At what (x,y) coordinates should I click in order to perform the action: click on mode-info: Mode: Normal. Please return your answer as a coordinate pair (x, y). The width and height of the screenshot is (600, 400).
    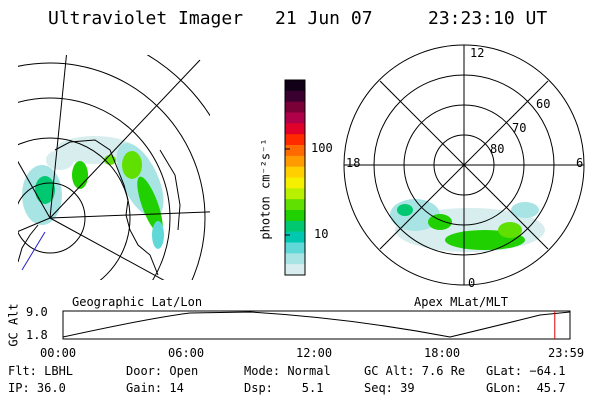
    Looking at the image, I should click on (287, 371).